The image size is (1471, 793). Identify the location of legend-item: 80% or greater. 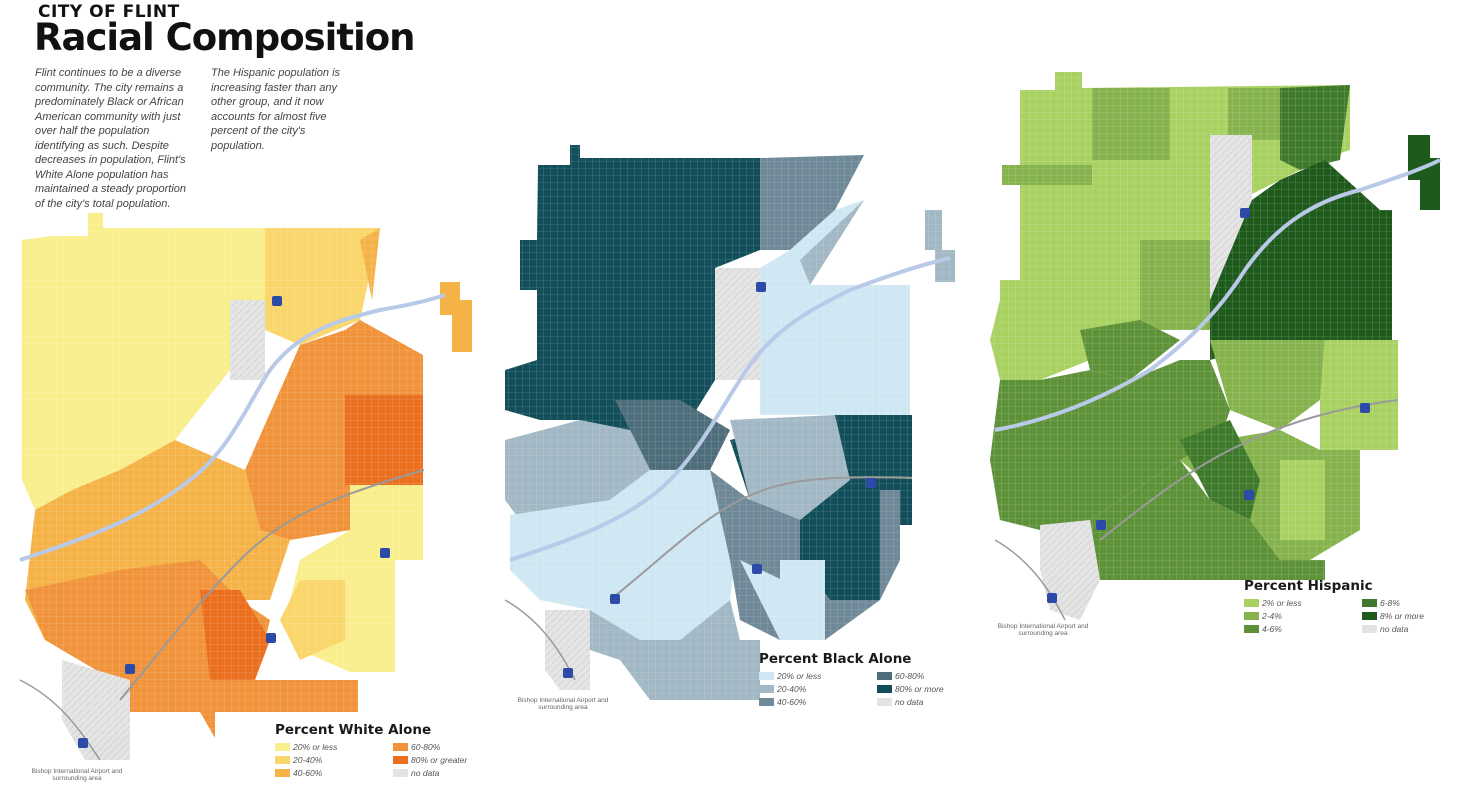
(438, 760).